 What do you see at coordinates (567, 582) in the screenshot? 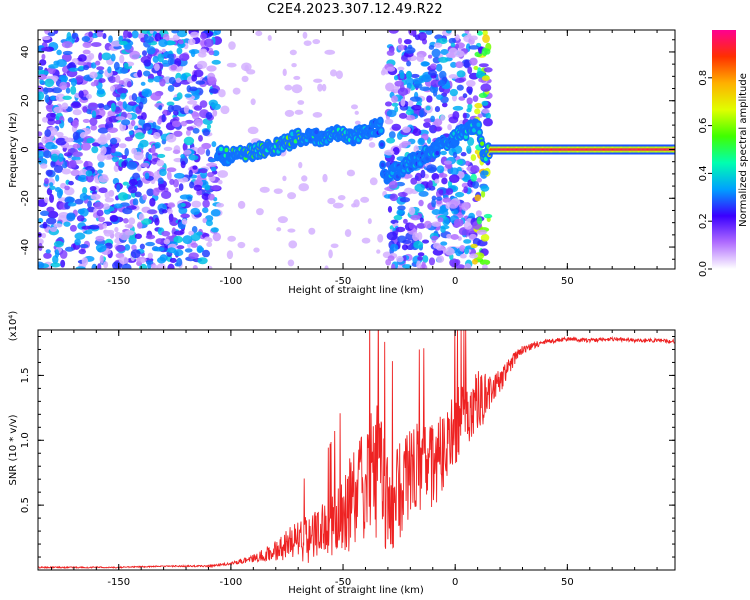
I see `snr-xtick-label: 50` at bounding box center [567, 582].